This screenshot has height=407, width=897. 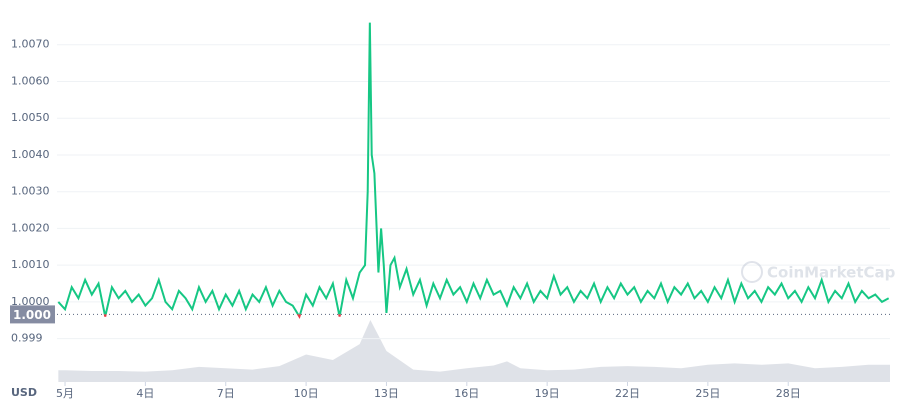 I want to click on reference-label: 1.000, so click(x=32, y=315).